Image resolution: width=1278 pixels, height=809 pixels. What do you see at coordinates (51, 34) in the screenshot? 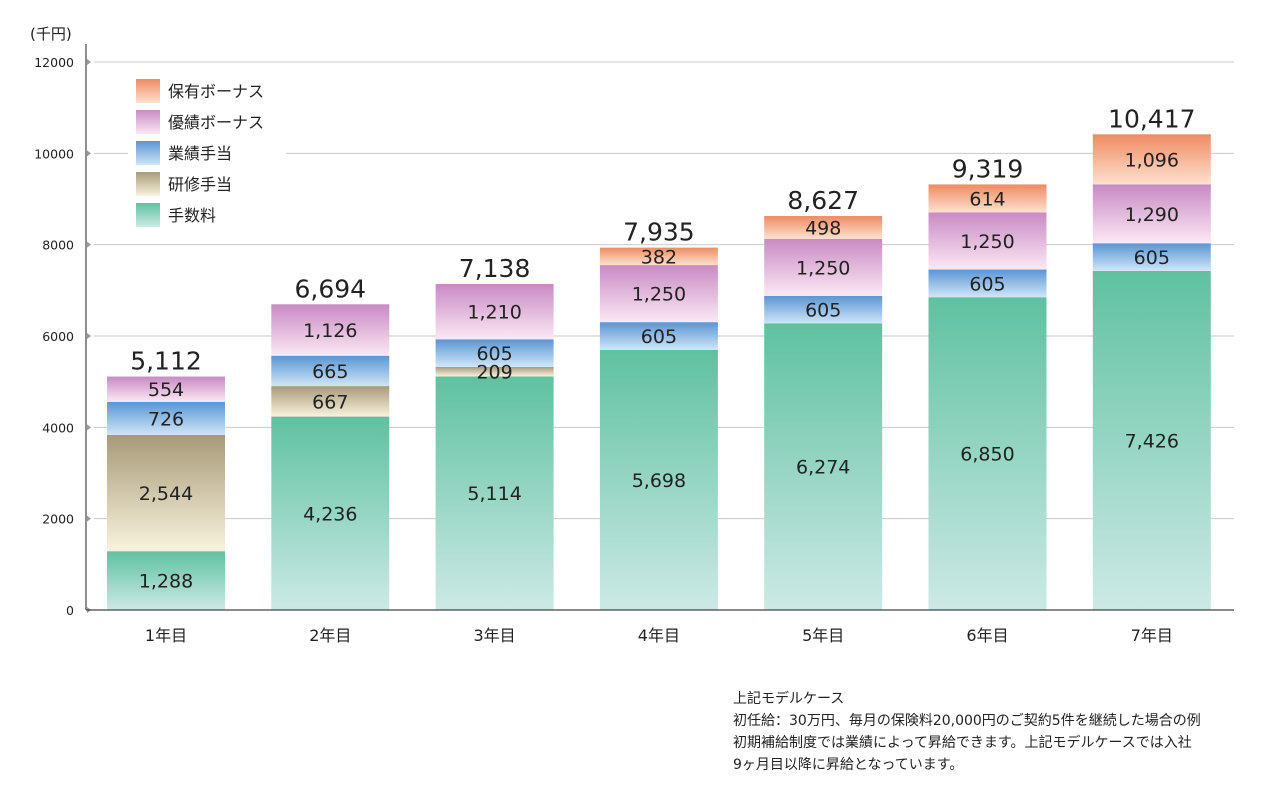
I see `y-axis-unit: (千円)` at bounding box center [51, 34].